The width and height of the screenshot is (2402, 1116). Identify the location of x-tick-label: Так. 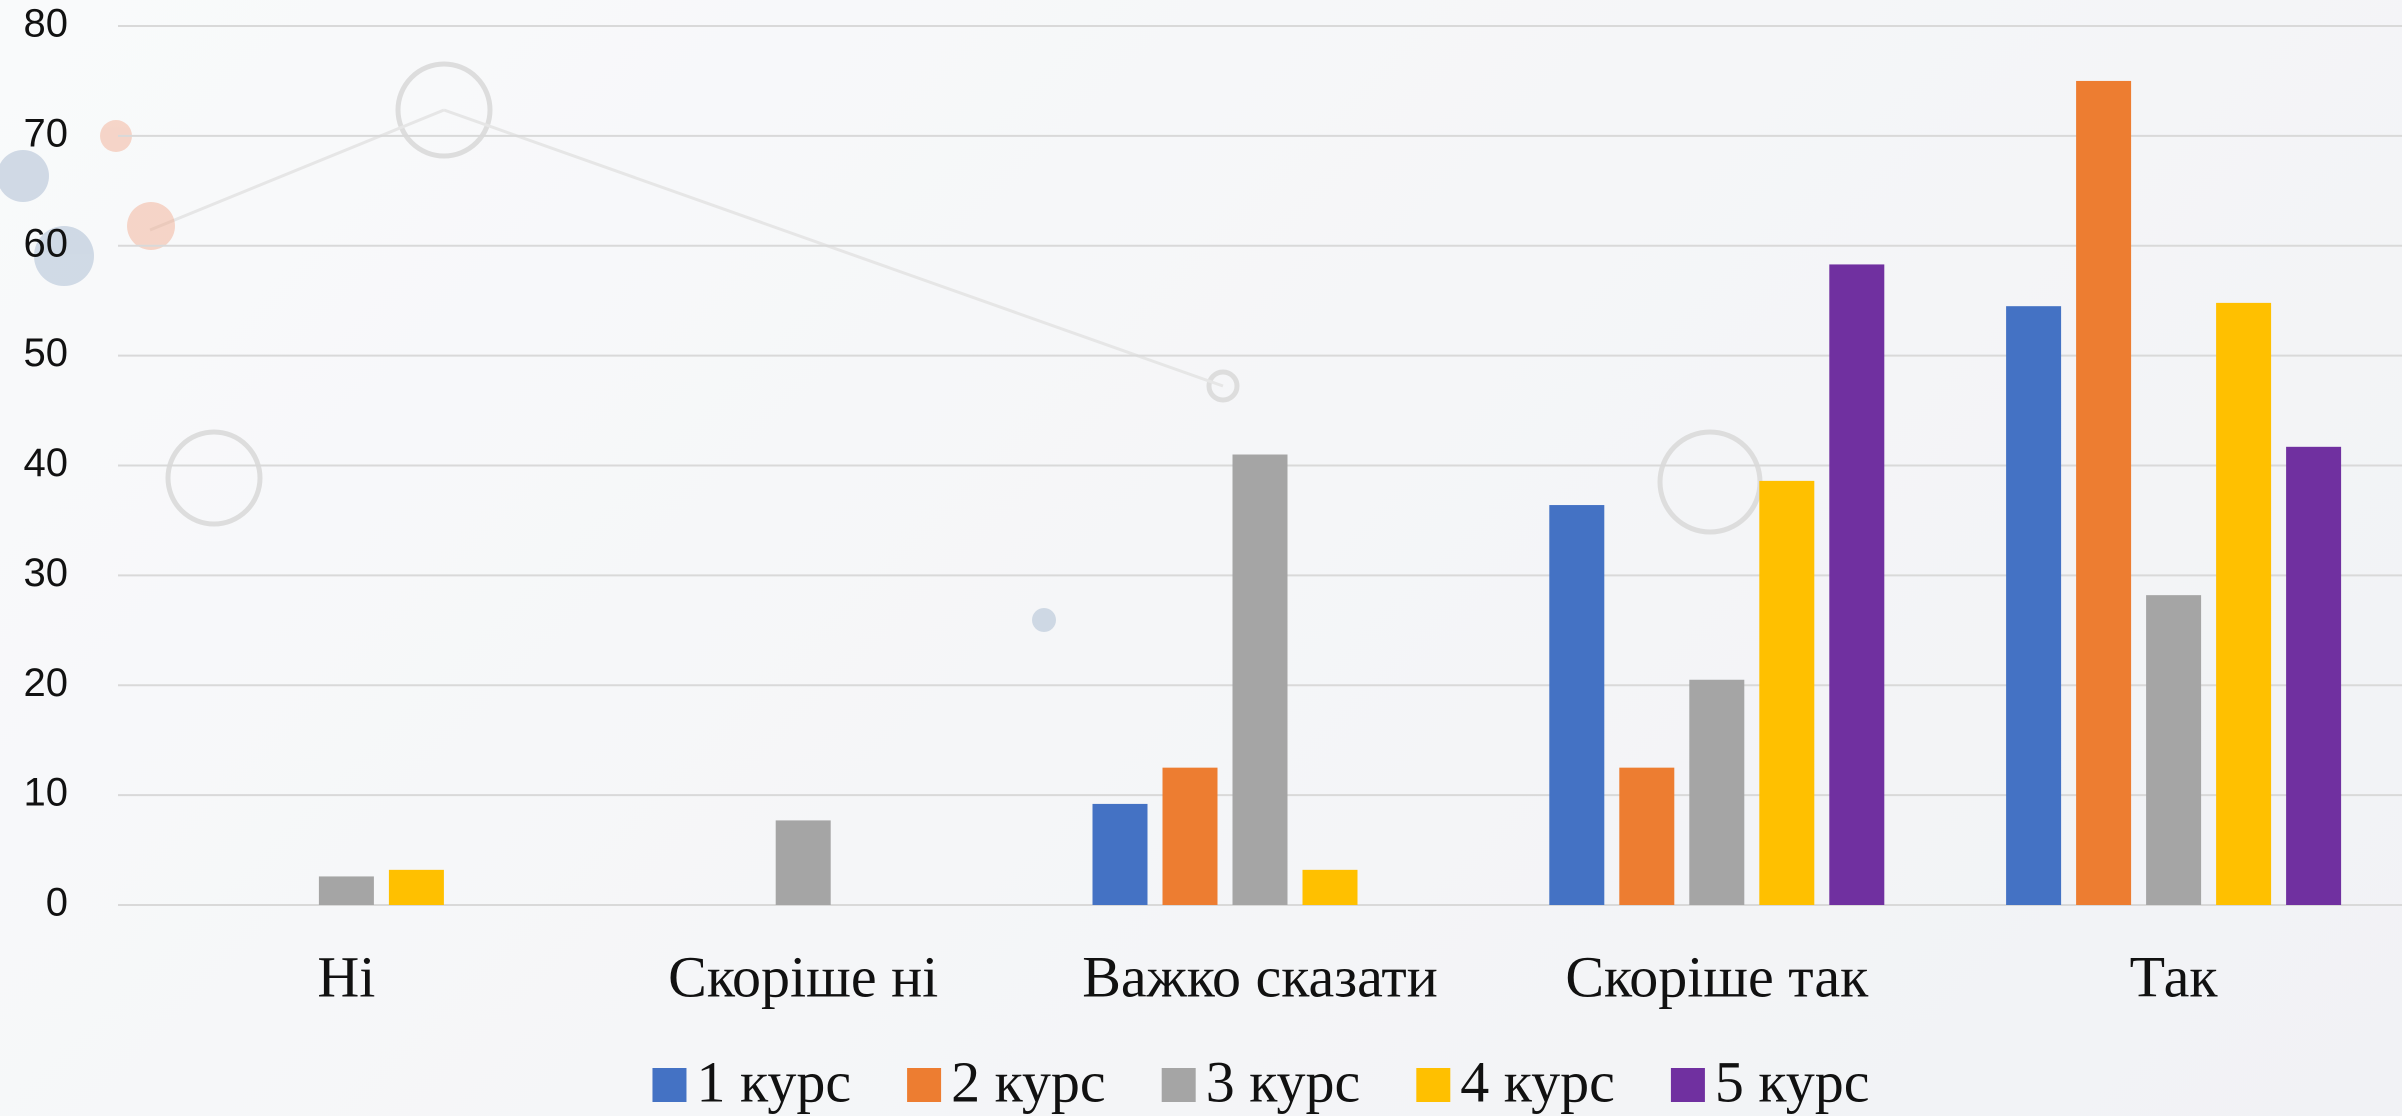
(2174, 976).